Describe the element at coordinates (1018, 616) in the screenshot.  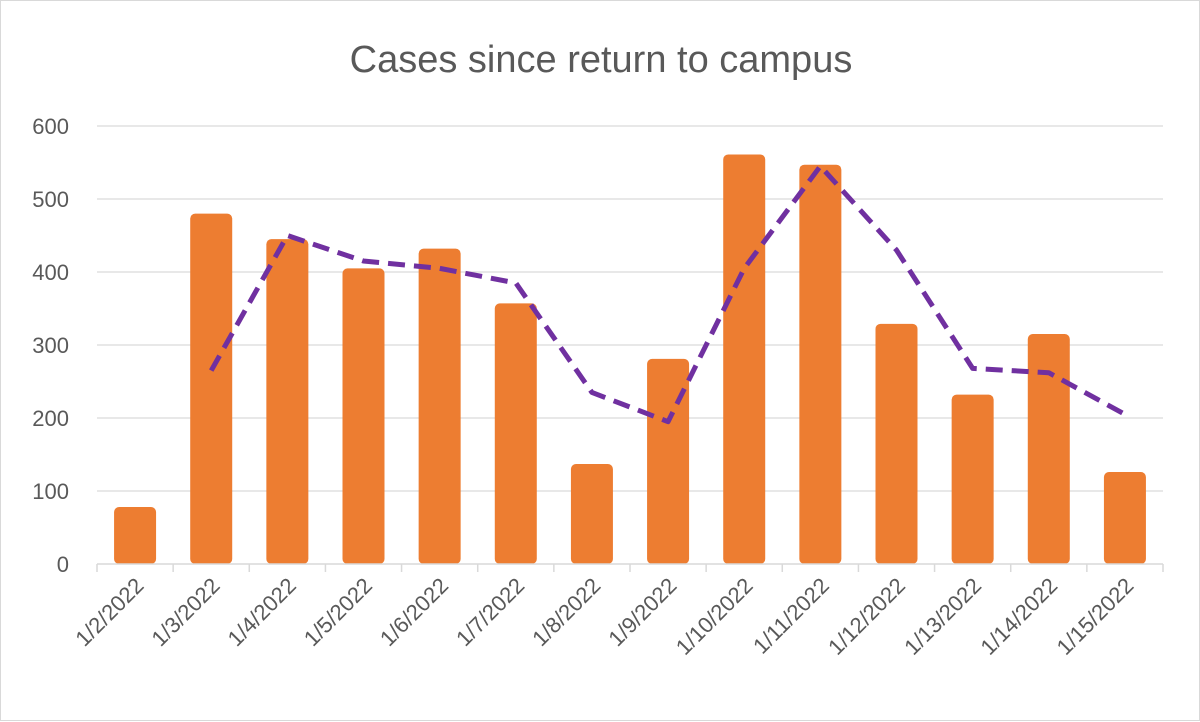
I see `x-tick-label: 1/14/2022` at that location.